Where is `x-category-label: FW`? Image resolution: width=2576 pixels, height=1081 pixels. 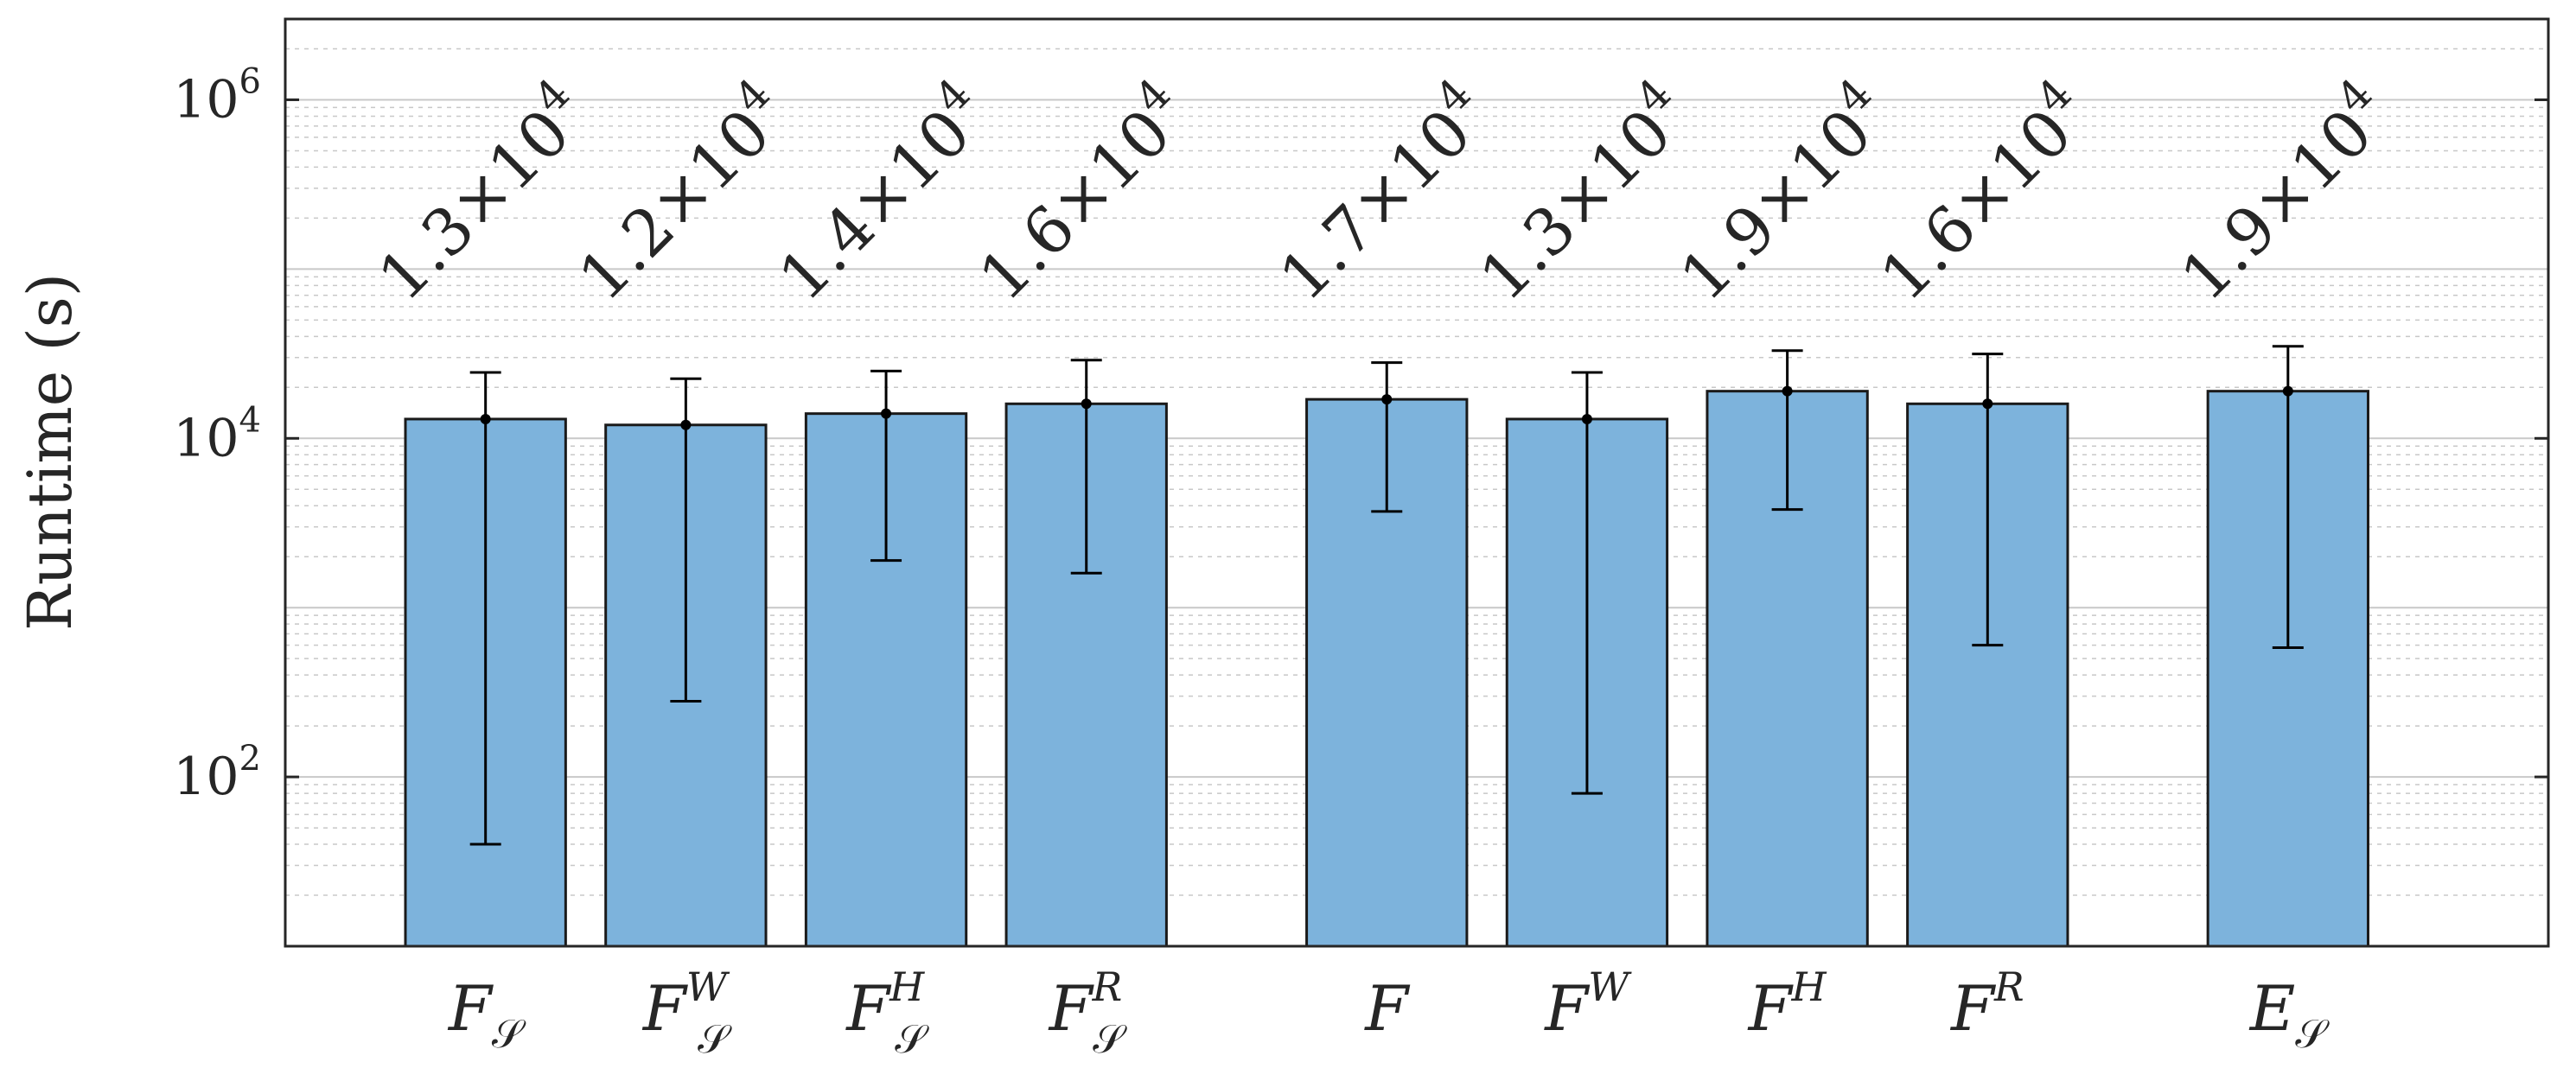
x-category-label: FW is located at coordinates (1587, 1004).